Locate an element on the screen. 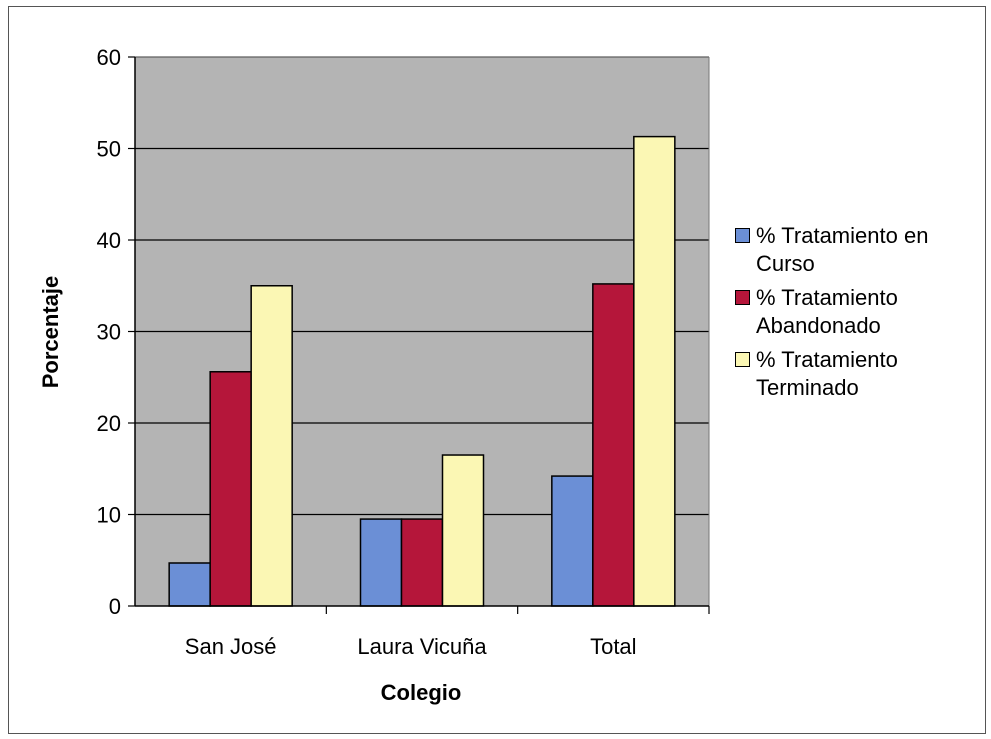  y-tick-label: 40 is located at coordinates (109, 240).